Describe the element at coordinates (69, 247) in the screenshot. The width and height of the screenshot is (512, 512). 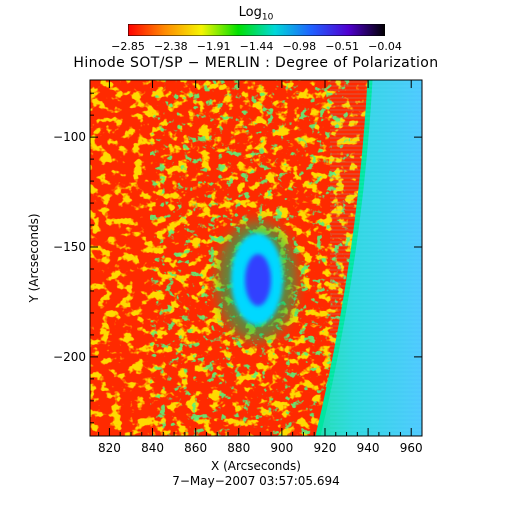
I see `y-tick-label: −150` at that location.